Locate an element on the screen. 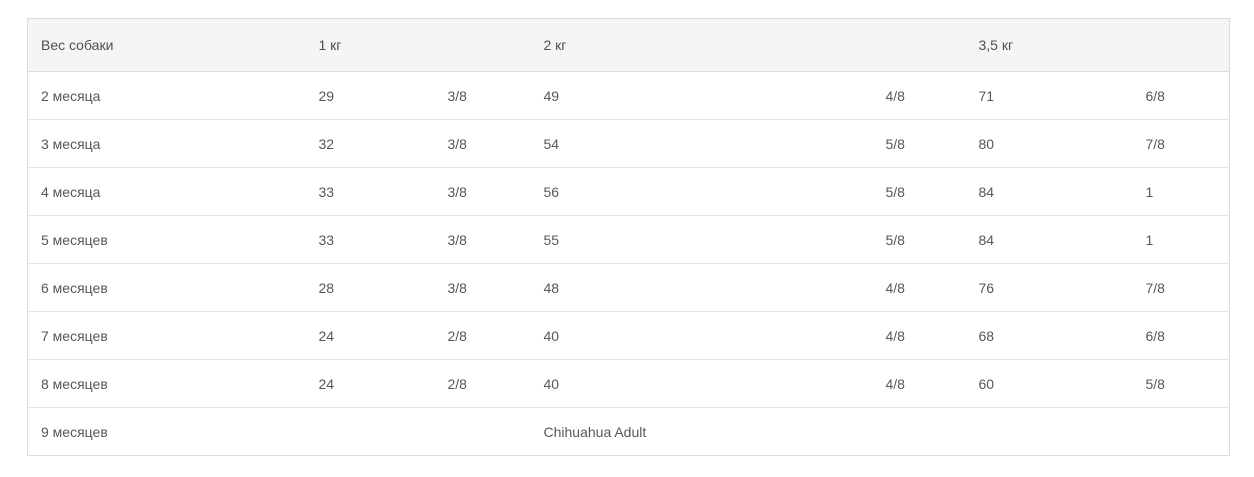 Image resolution: width=1254 pixels, height=477 pixels. grams-2kg-cell: 48 is located at coordinates (701, 287).